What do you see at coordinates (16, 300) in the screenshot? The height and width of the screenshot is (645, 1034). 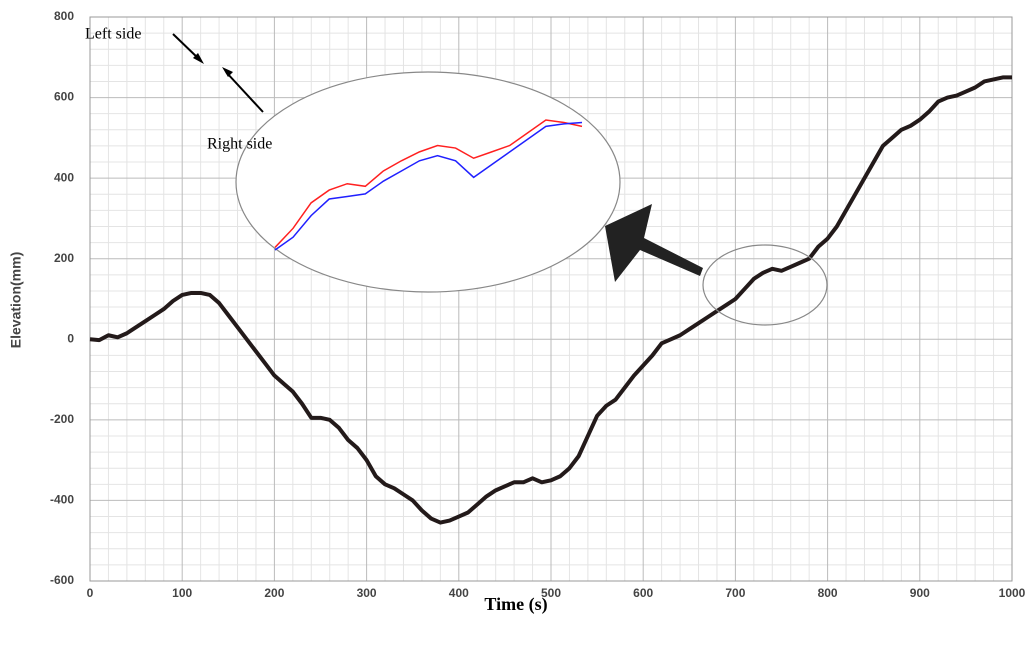 I see `y-axis-title: Elevation(mm)` at bounding box center [16, 300].